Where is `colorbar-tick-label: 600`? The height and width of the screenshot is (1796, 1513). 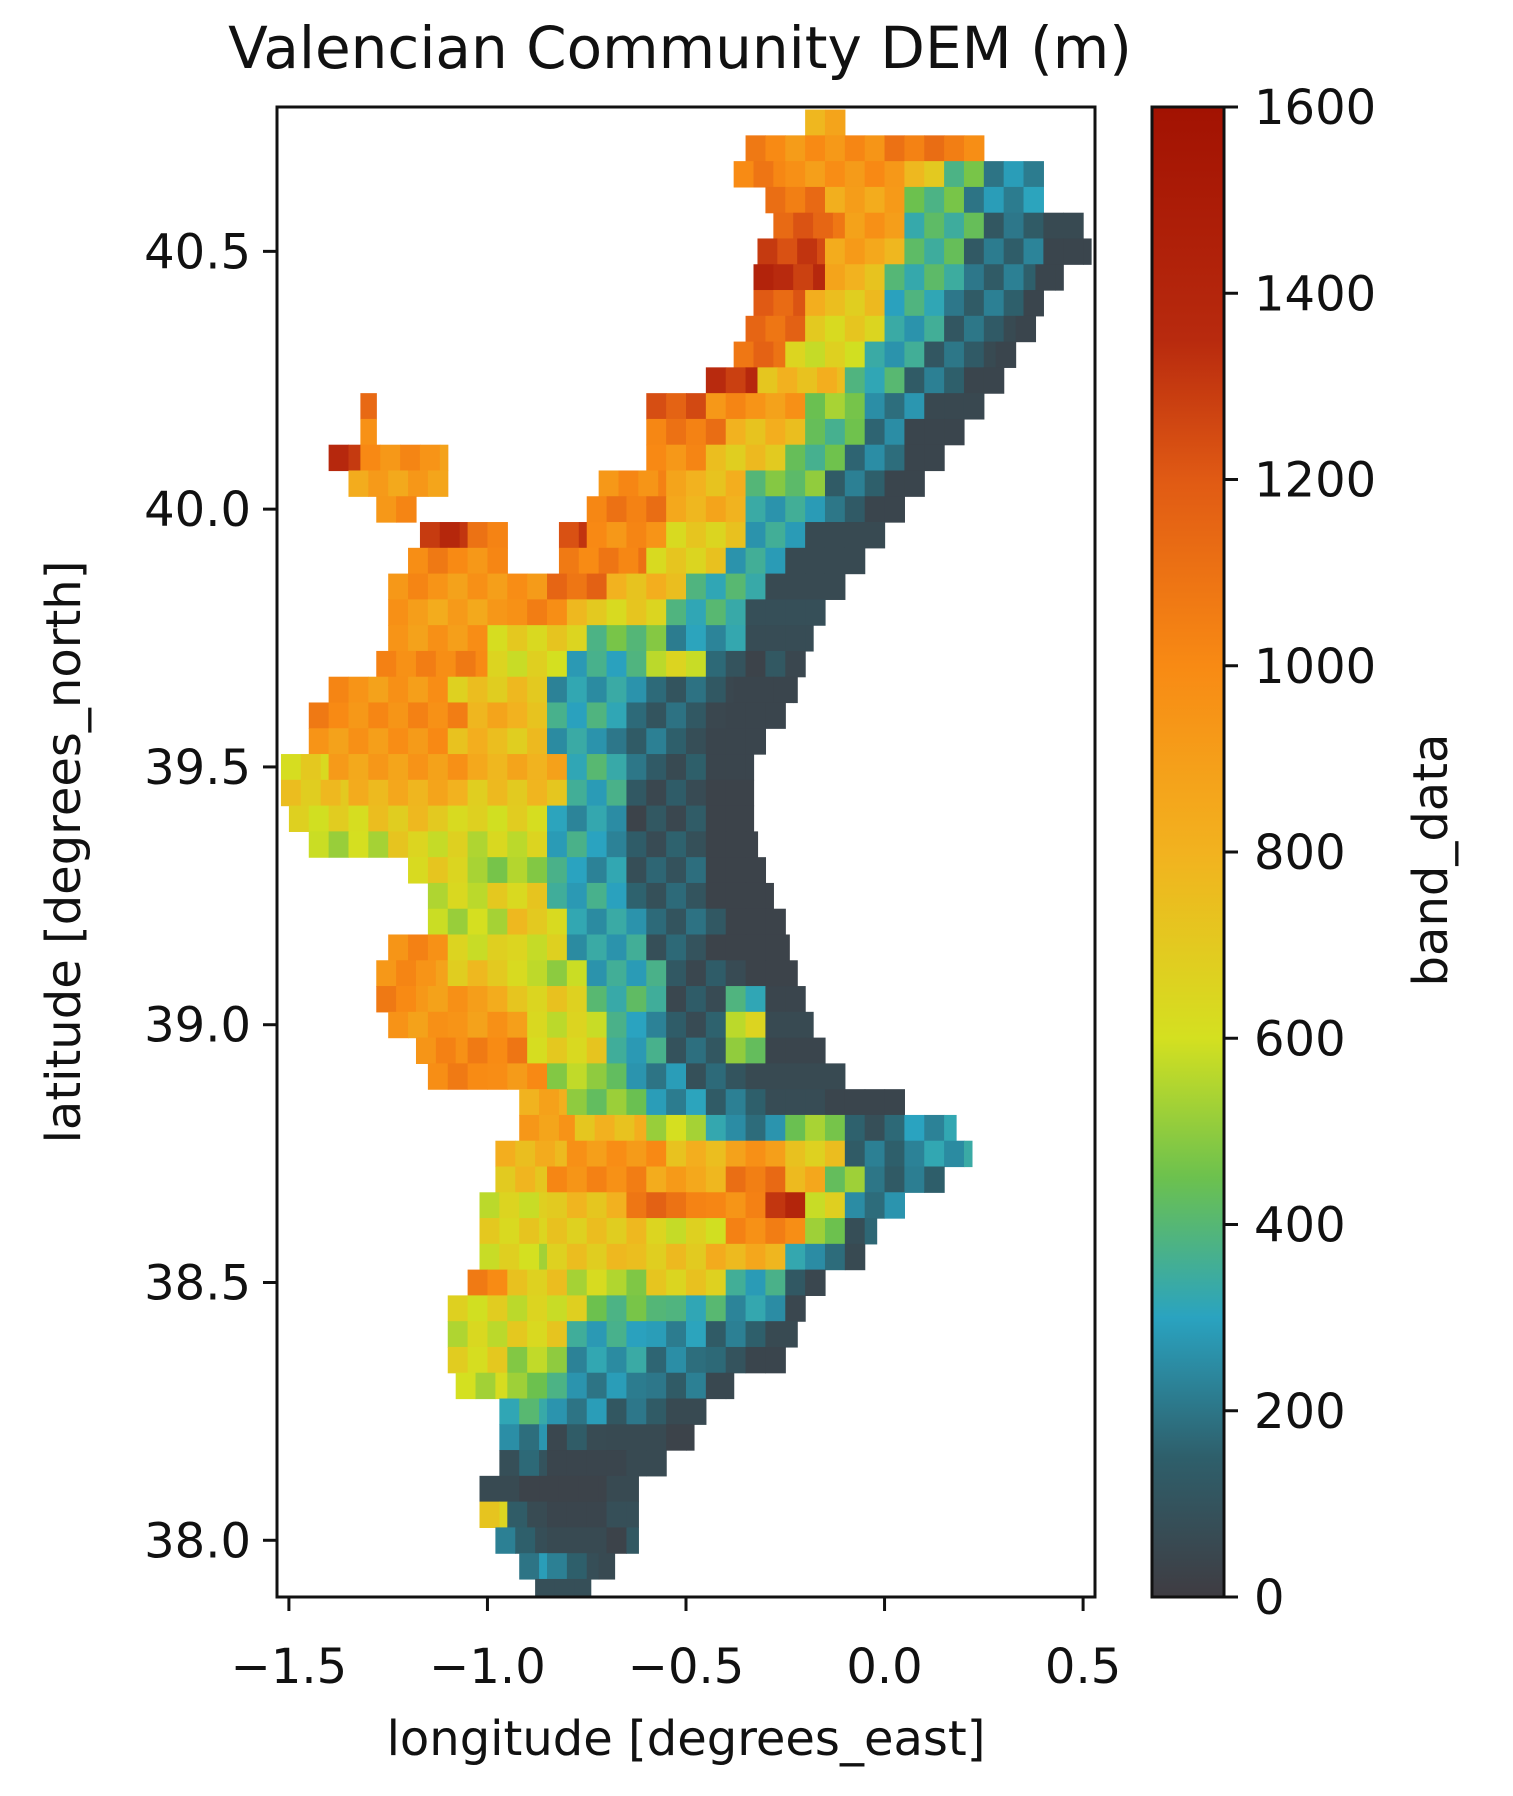 colorbar-tick-label: 600 is located at coordinates (1300, 1039).